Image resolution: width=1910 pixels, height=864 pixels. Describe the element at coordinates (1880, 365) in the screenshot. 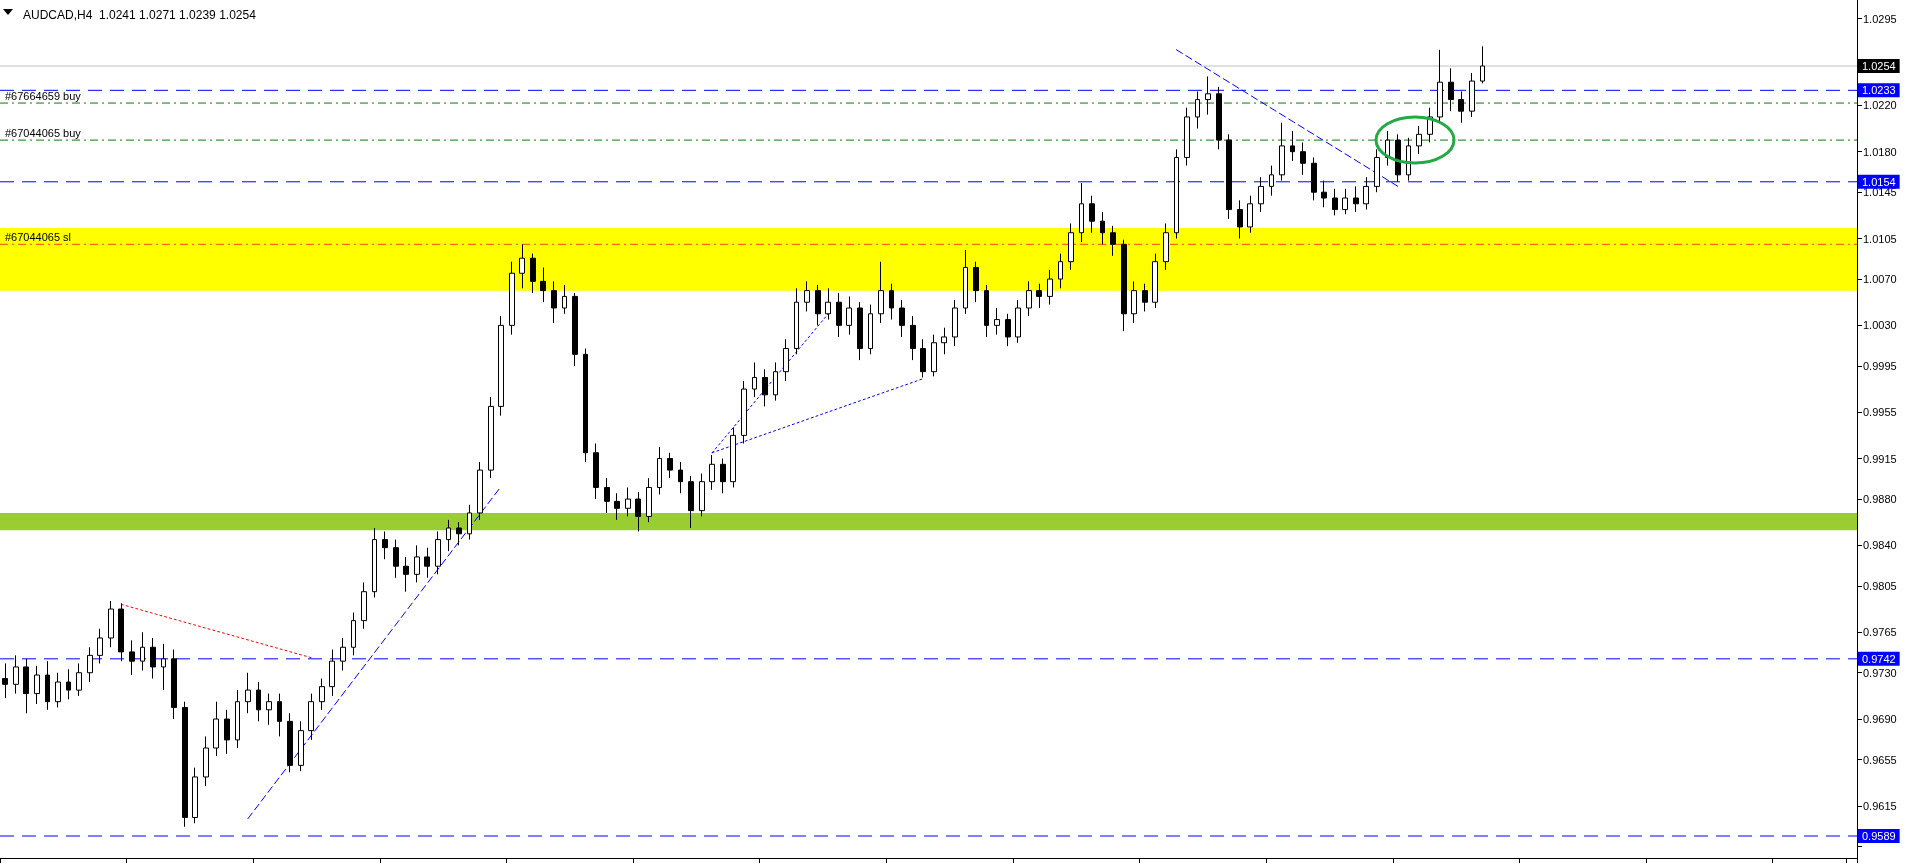

I see `y-tick-label: 0.9995` at that location.